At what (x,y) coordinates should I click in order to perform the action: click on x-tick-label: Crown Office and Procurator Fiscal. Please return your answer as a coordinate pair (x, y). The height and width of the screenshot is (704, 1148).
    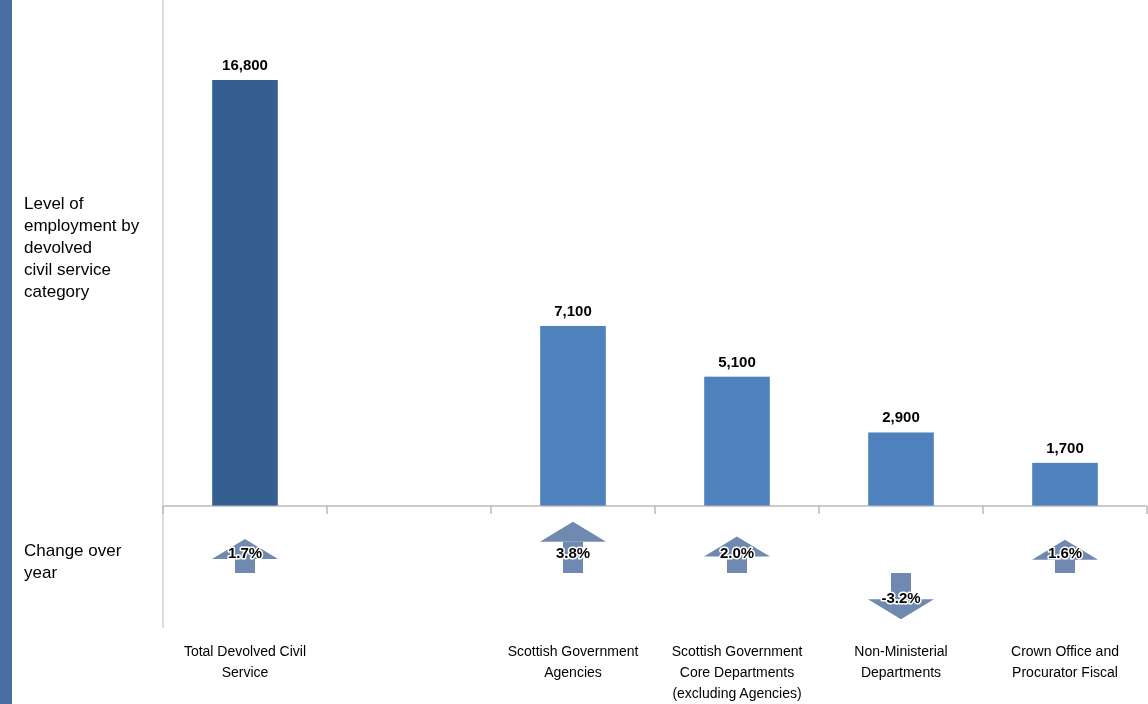
    Looking at the image, I should click on (1065, 661).